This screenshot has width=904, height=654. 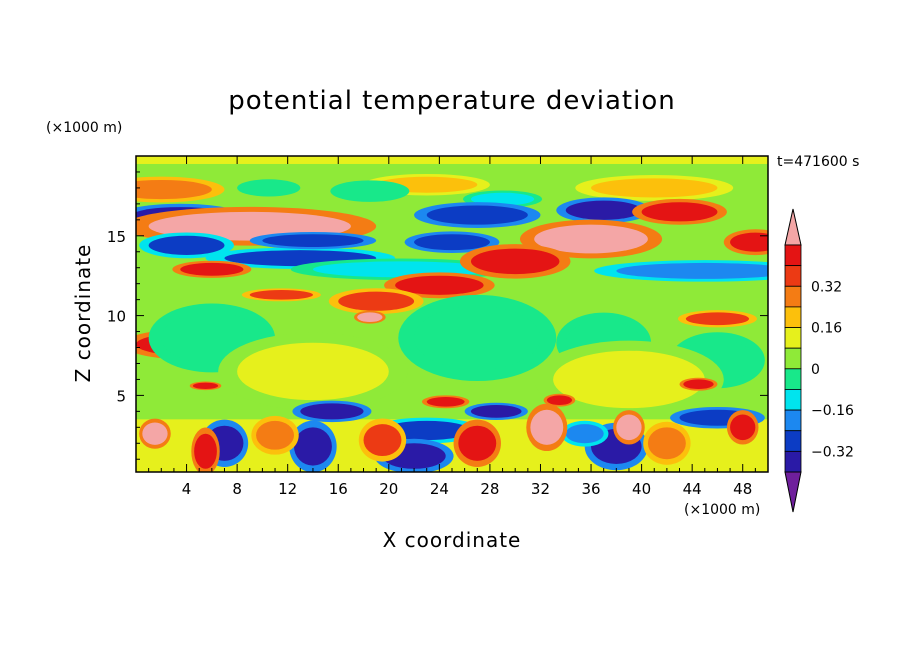 I want to click on x-tick-label: 8, so click(x=237, y=489).